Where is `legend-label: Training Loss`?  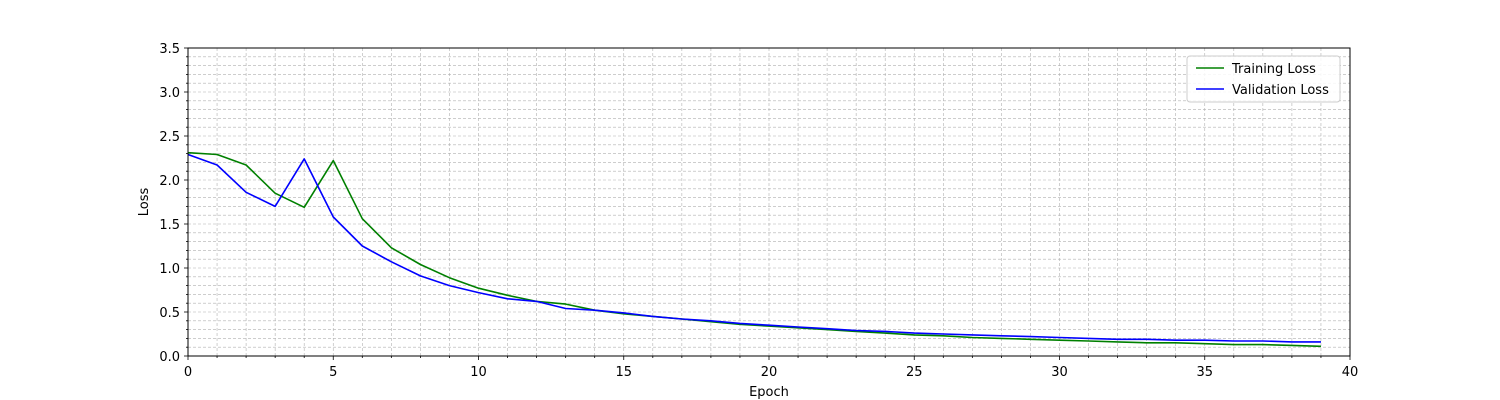
legend-label: Training Loss is located at coordinates (1273, 69).